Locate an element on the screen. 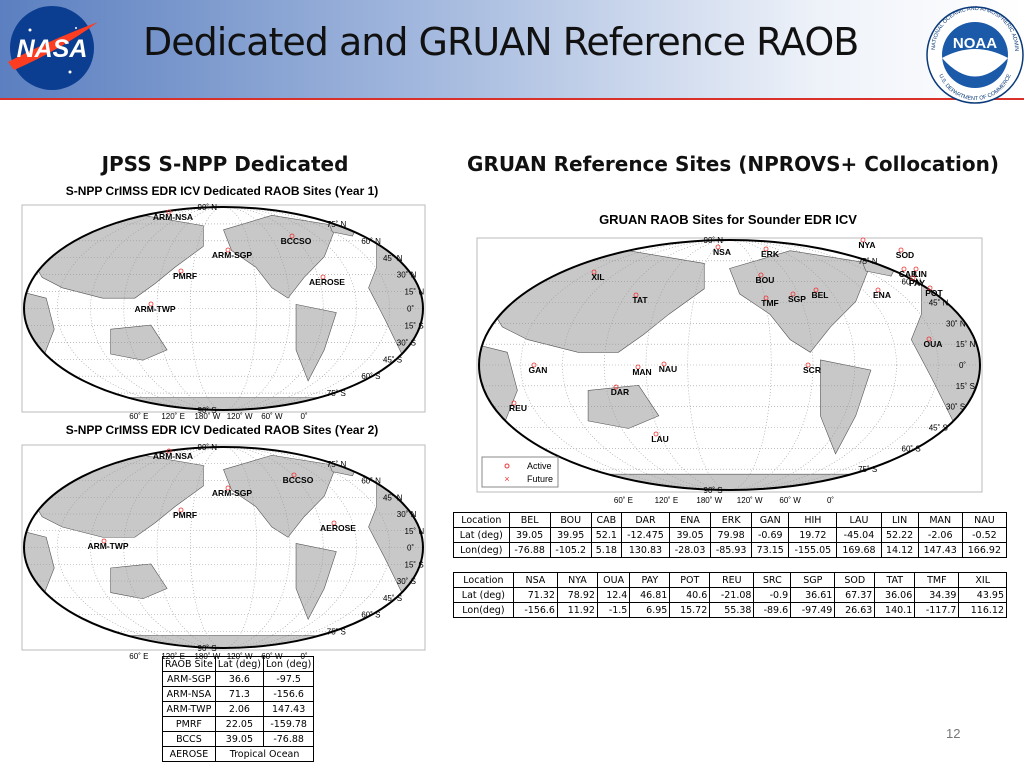 Image resolution: width=1024 pixels, height=768 pixels. table-cell: 140.1 is located at coordinates (895, 610).